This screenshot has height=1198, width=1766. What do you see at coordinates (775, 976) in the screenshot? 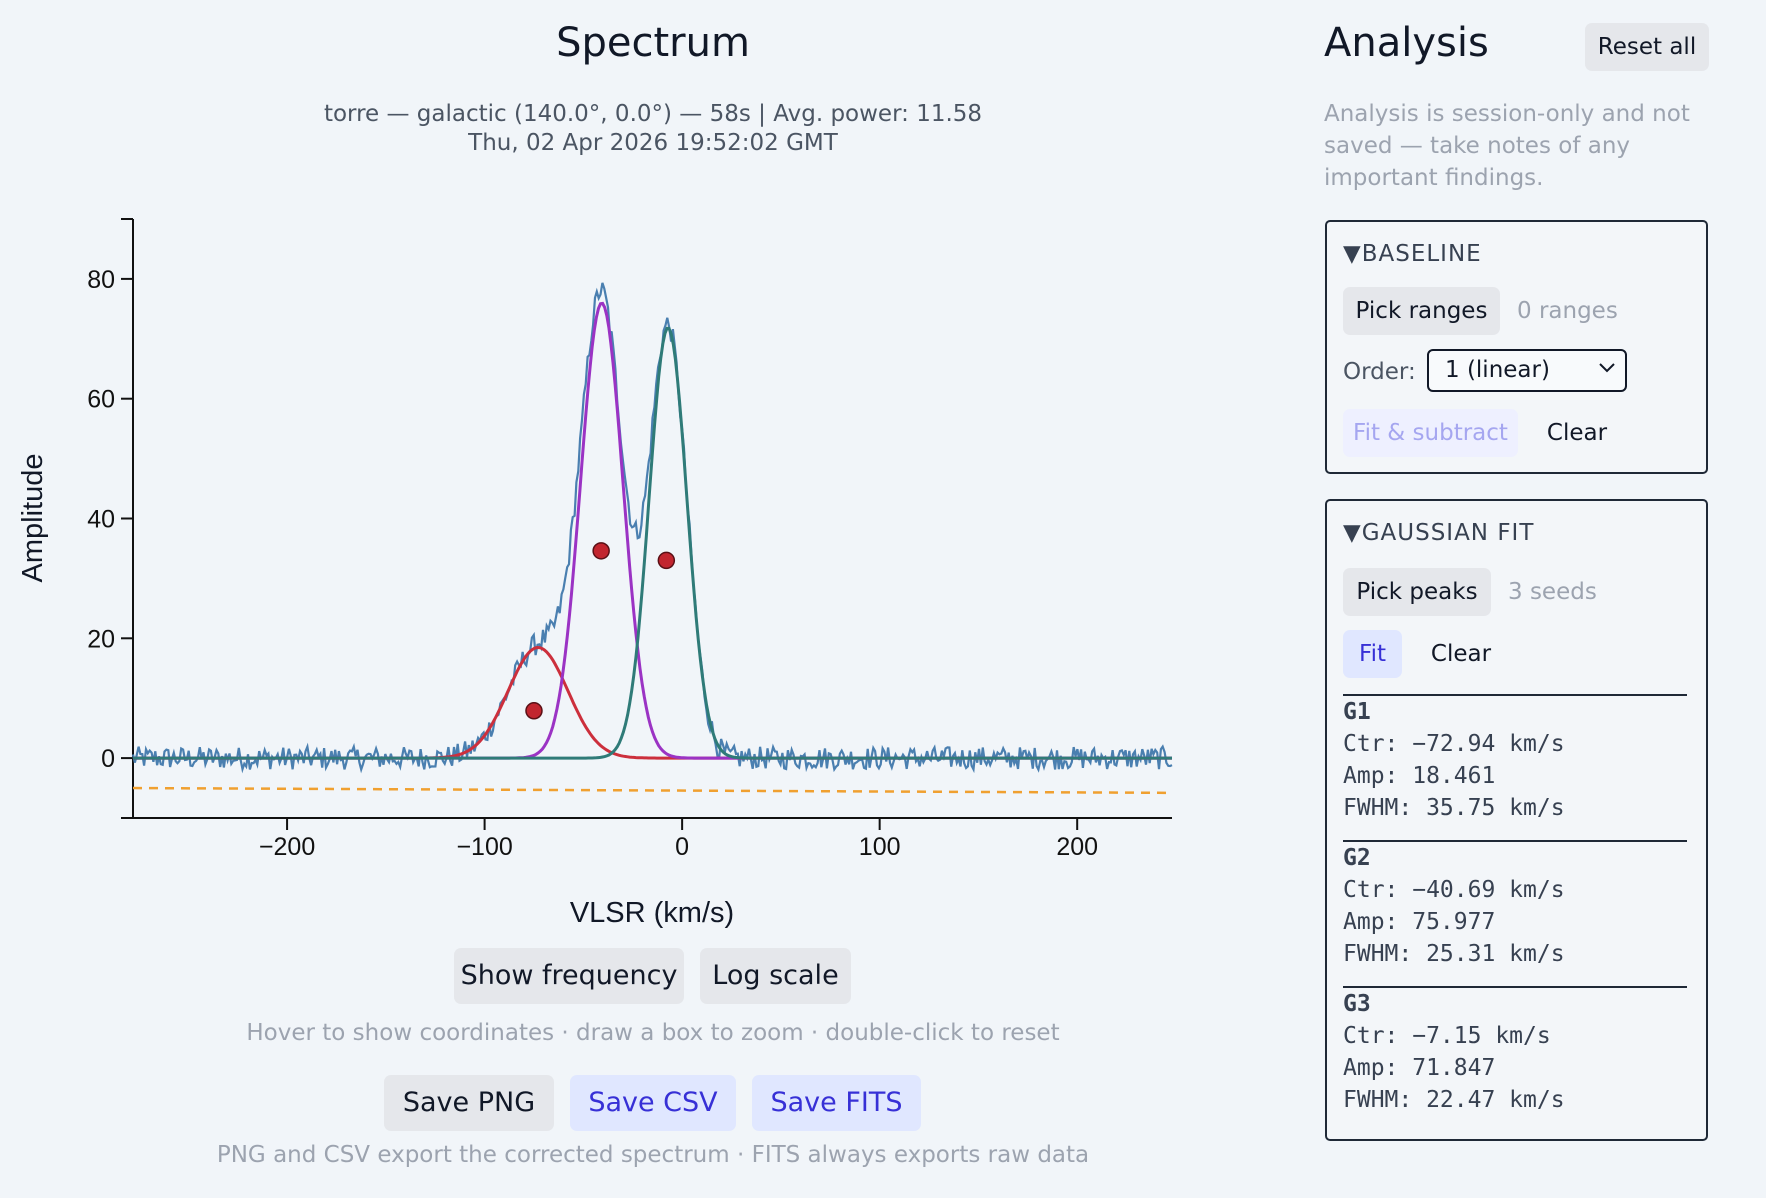
I see `log-scale-button: Log scale` at bounding box center [775, 976].